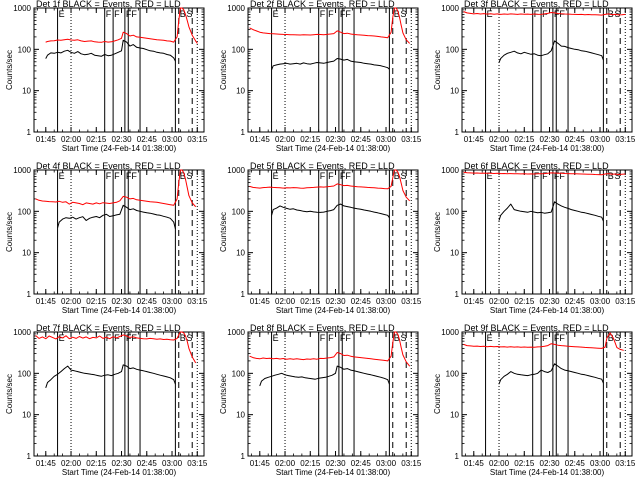  Describe the element at coordinates (329, 25) in the screenshot. I see `lld-series-line` at that location.